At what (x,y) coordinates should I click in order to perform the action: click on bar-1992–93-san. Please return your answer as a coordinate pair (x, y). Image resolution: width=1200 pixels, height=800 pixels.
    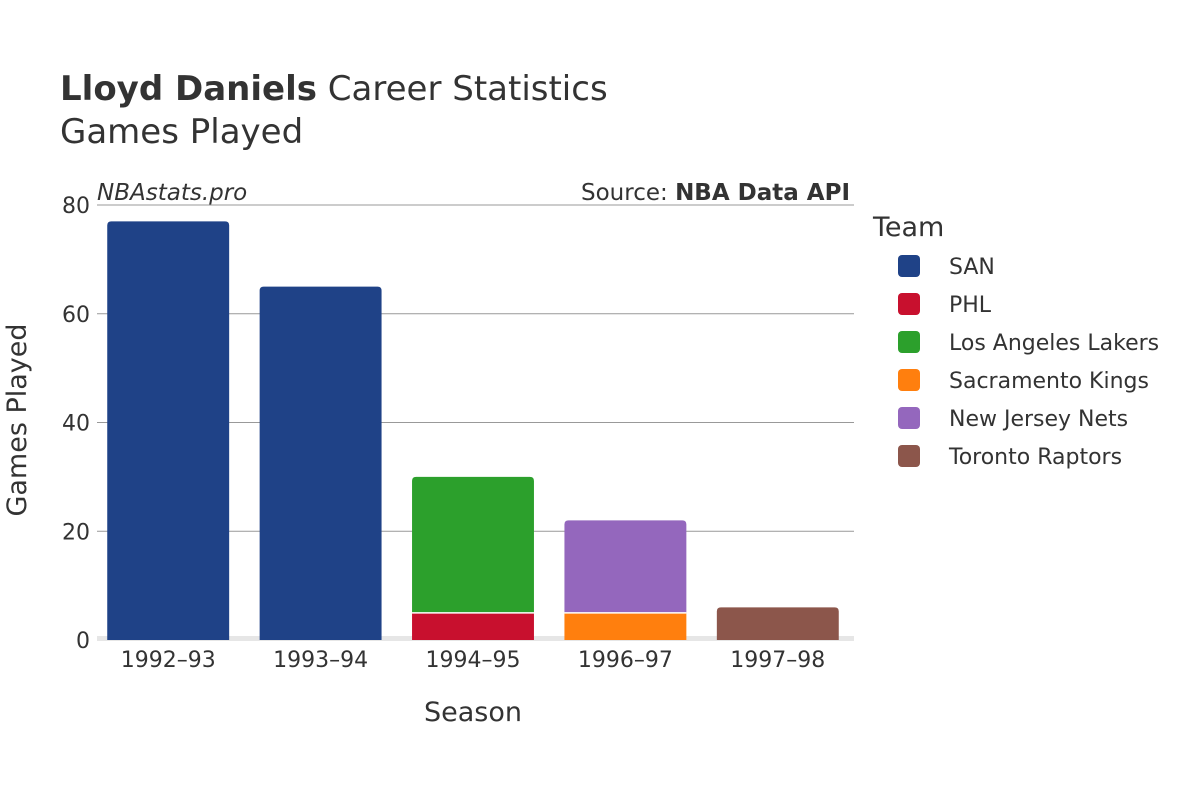
    Looking at the image, I should click on (168, 430).